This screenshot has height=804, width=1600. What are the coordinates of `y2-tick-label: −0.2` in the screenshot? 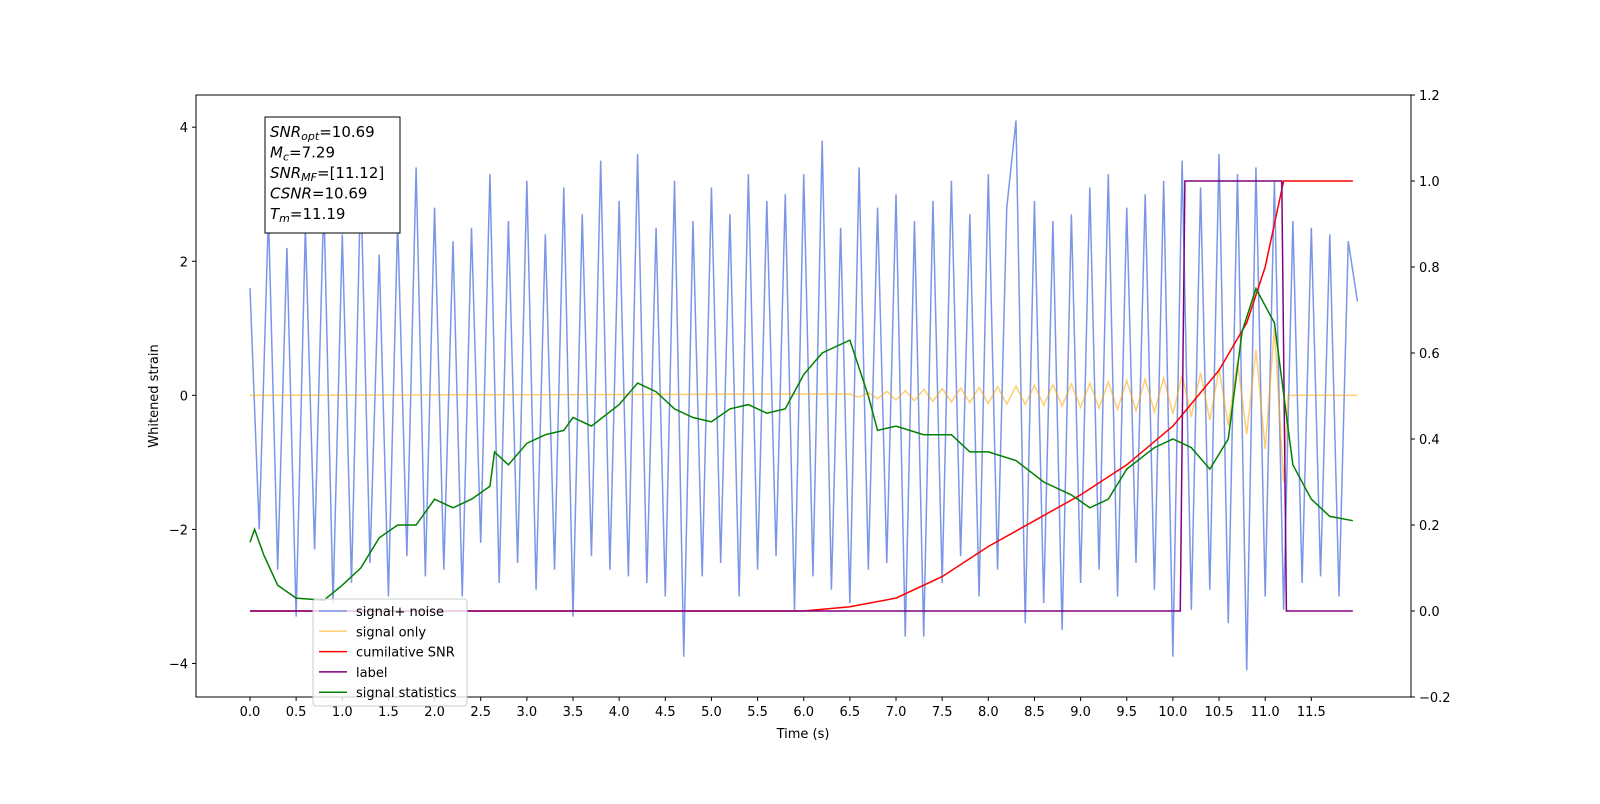 It's located at (1435, 698).